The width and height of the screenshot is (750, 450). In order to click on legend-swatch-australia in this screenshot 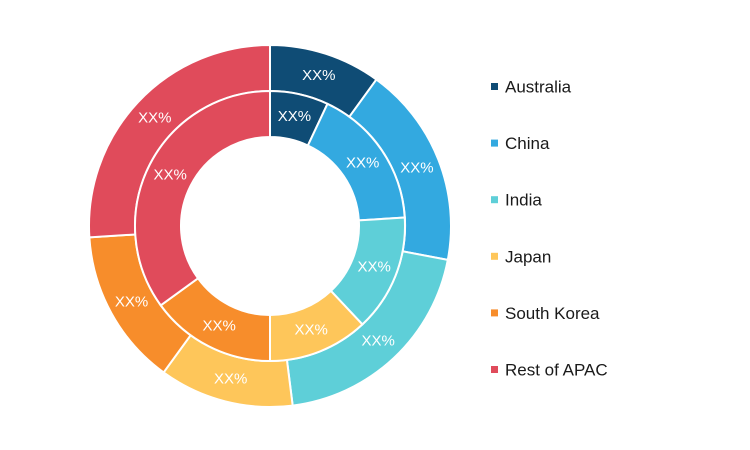, I will do `click(494, 86)`.